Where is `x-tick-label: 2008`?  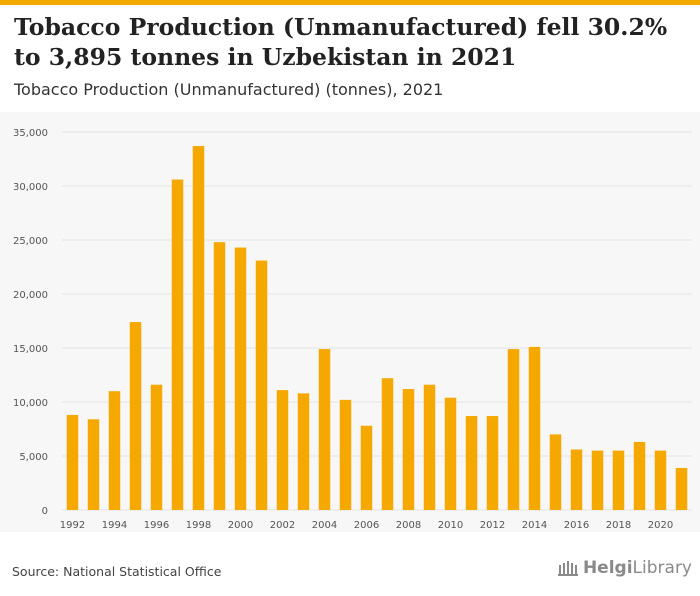 x-tick-label: 2008 is located at coordinates (408, 525).